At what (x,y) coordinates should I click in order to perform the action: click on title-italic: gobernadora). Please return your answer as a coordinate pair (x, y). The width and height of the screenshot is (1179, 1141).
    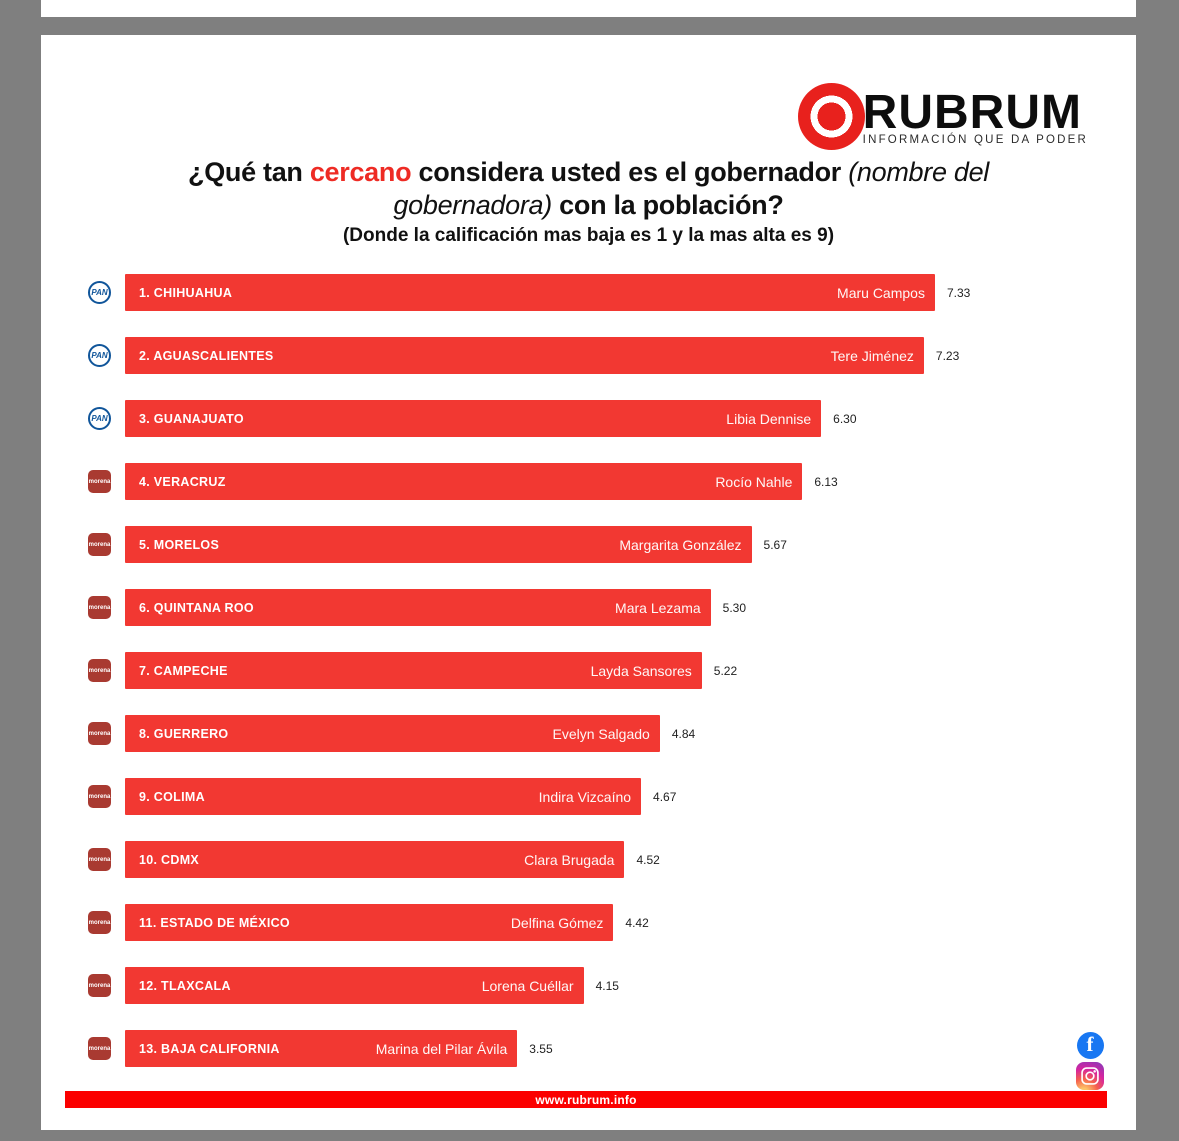
    Looking at the image, I should click on (472, 205).